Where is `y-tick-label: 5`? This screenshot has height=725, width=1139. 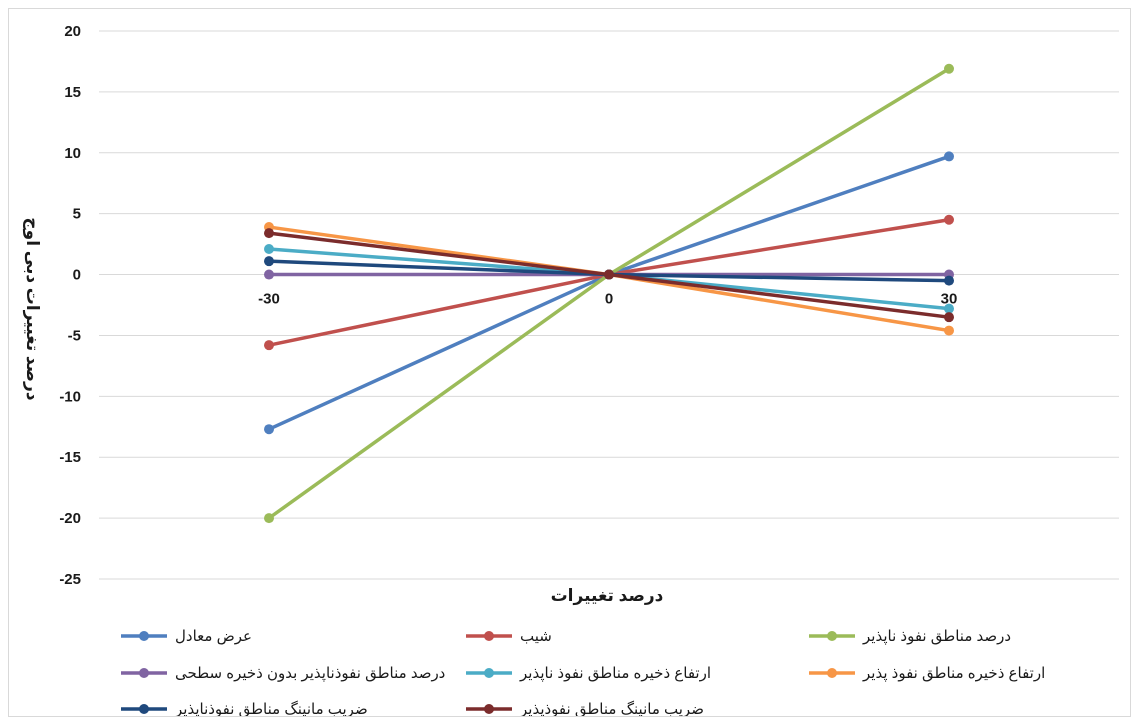 y-tick-label: 5 is located at coordinates (77, 214).